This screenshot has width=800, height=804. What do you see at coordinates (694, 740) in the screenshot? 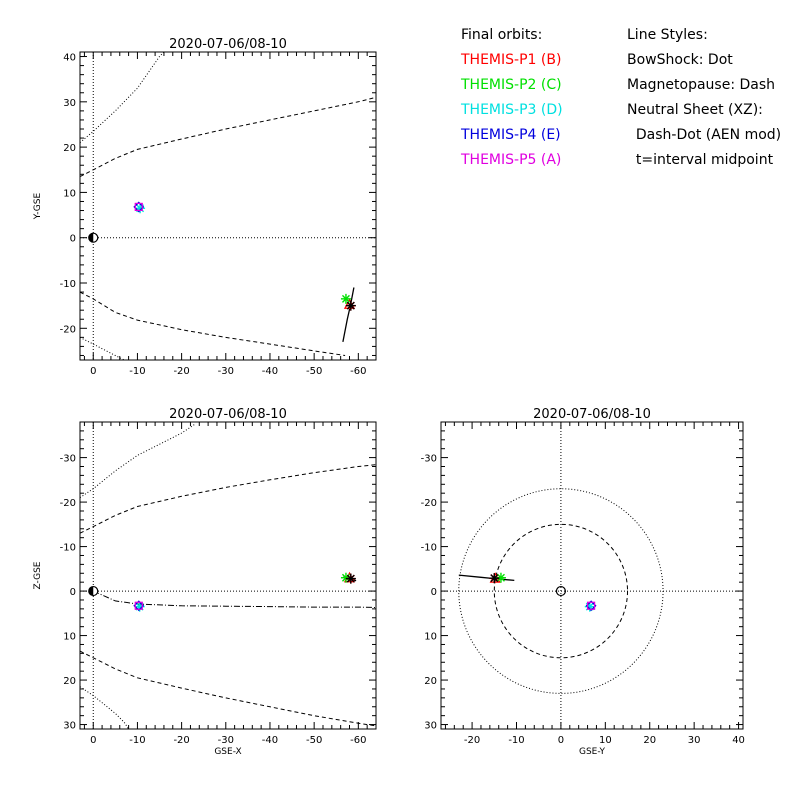
I see `x-tick-label-yz: 30` at bounding box center [694, 740].